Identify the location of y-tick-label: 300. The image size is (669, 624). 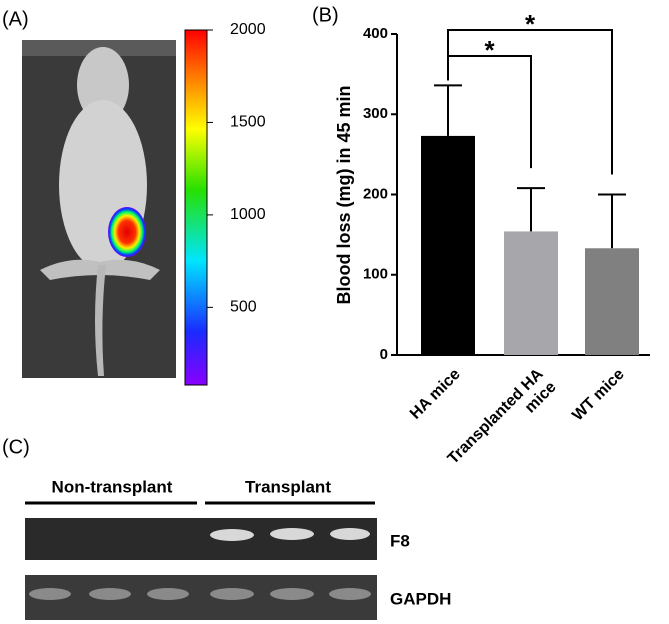
(375, 113).